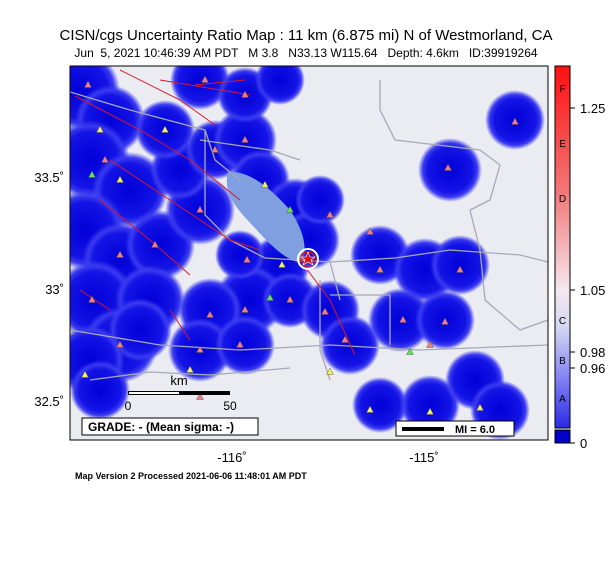 This screenshot has height=569, width=612. Describe the element at coordinates (562, 89) in the screenshot. I see `colorbar-letter: F` at that location.